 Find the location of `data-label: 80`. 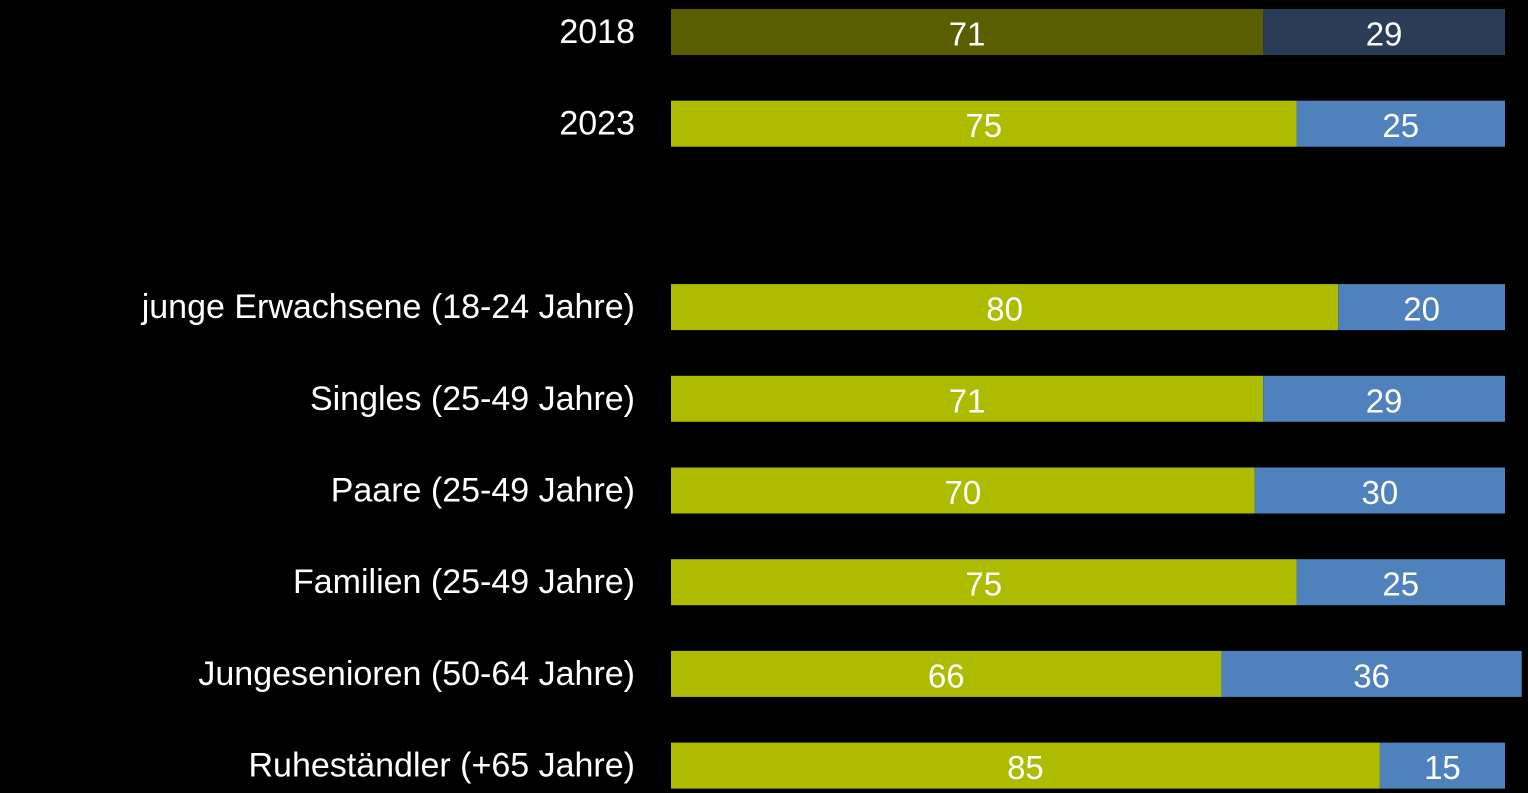

data-label: 80 is located at coordinates (1004, 309).